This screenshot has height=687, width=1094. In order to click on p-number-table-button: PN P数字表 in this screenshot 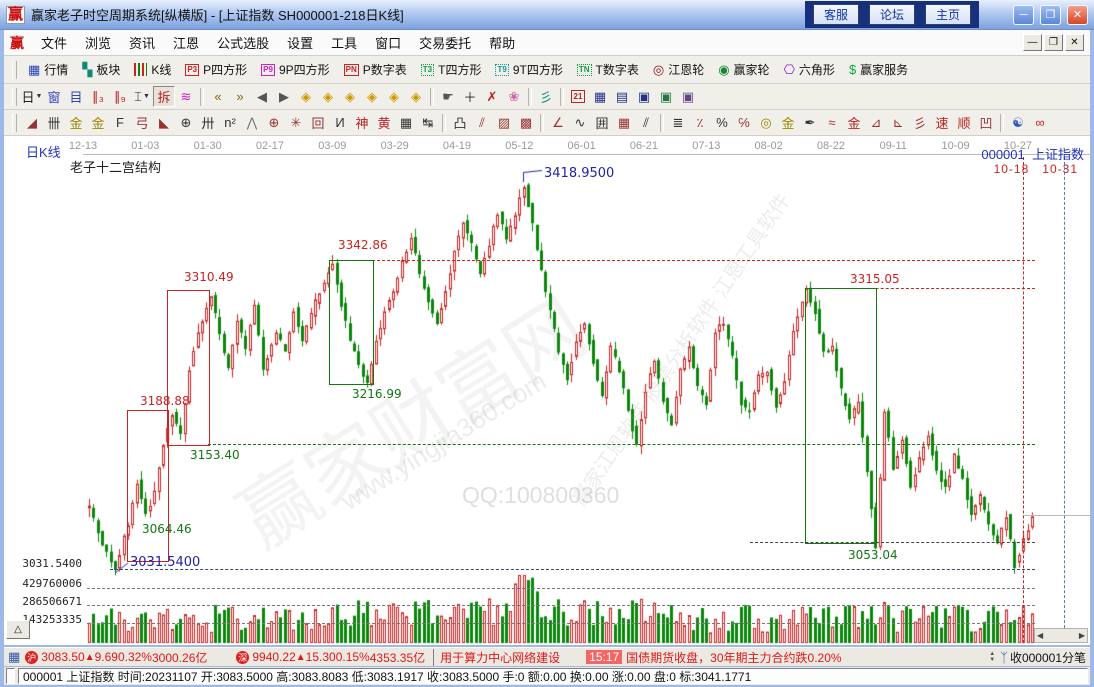, I will do `click(375, 69)`.